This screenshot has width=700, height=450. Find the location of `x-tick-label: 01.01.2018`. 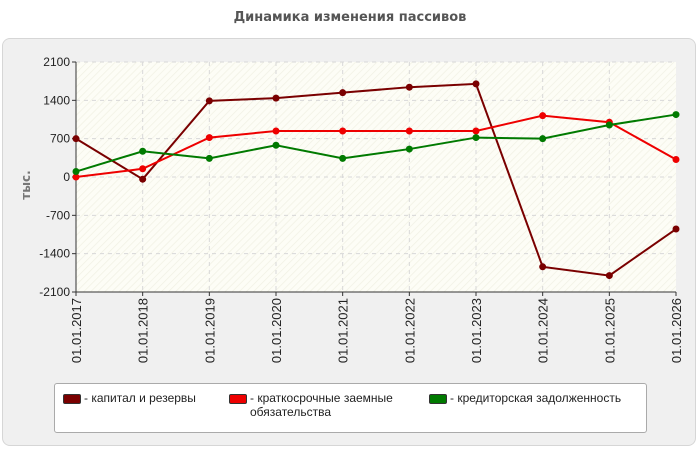

x-tick-label: 01.01.2018 is located at coordinates (143, 330).